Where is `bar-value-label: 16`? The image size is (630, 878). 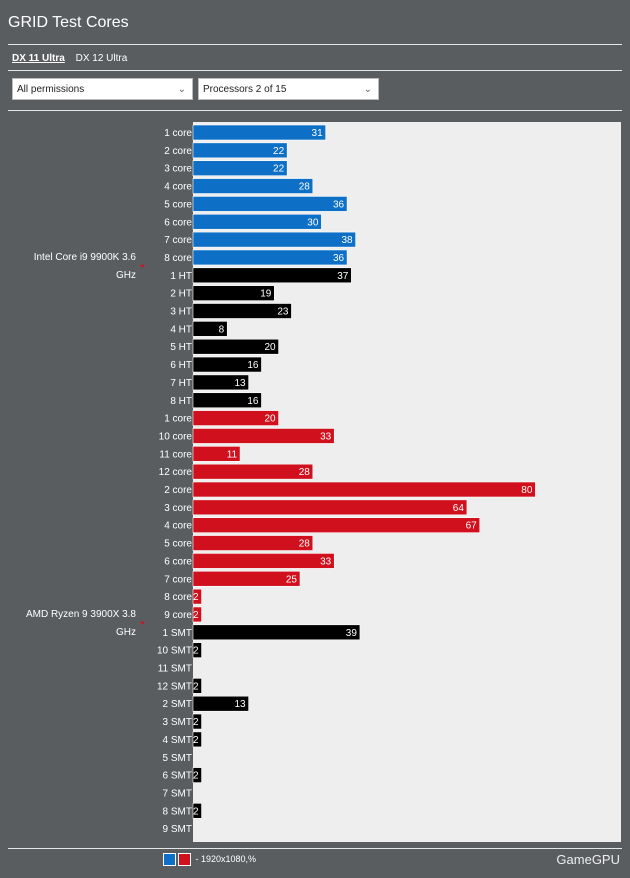 bar-value-label: 16 is located at coordinates (253, 401).